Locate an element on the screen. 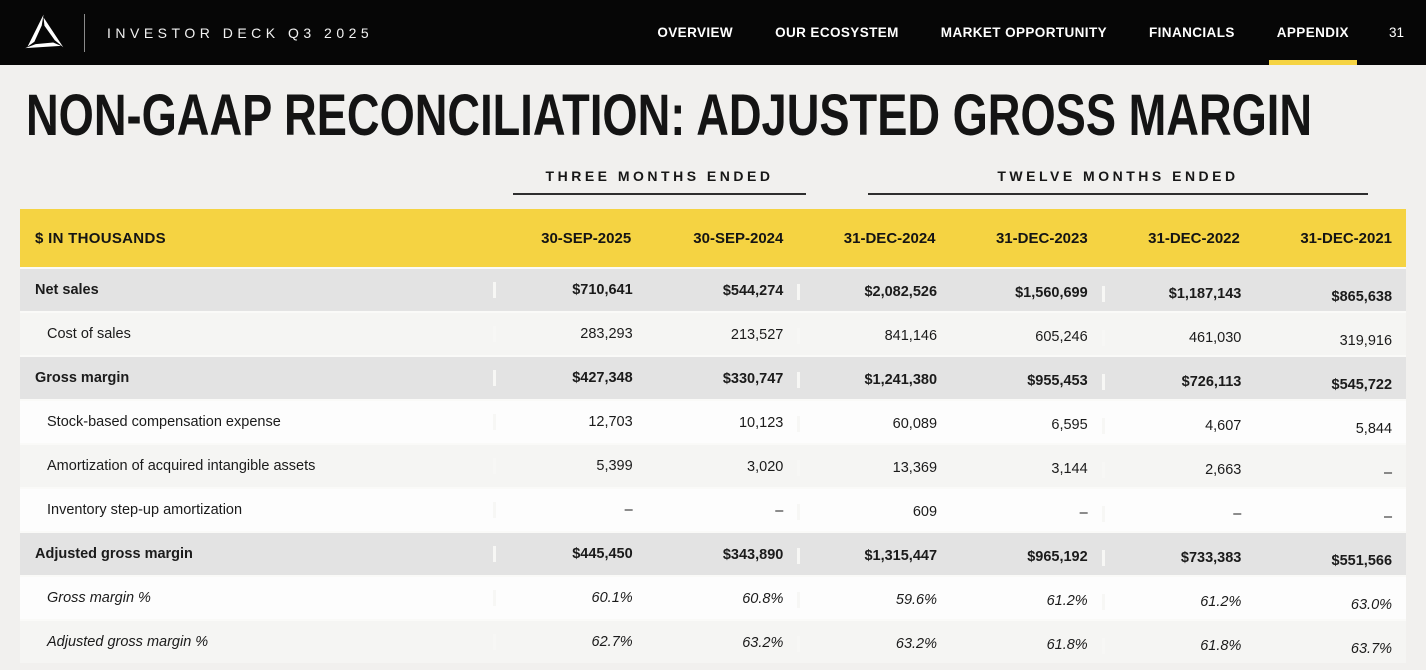 The height and width of the screenshot is (670, 1426). cell-value: 283,293 is located at coordinates (570, 334).